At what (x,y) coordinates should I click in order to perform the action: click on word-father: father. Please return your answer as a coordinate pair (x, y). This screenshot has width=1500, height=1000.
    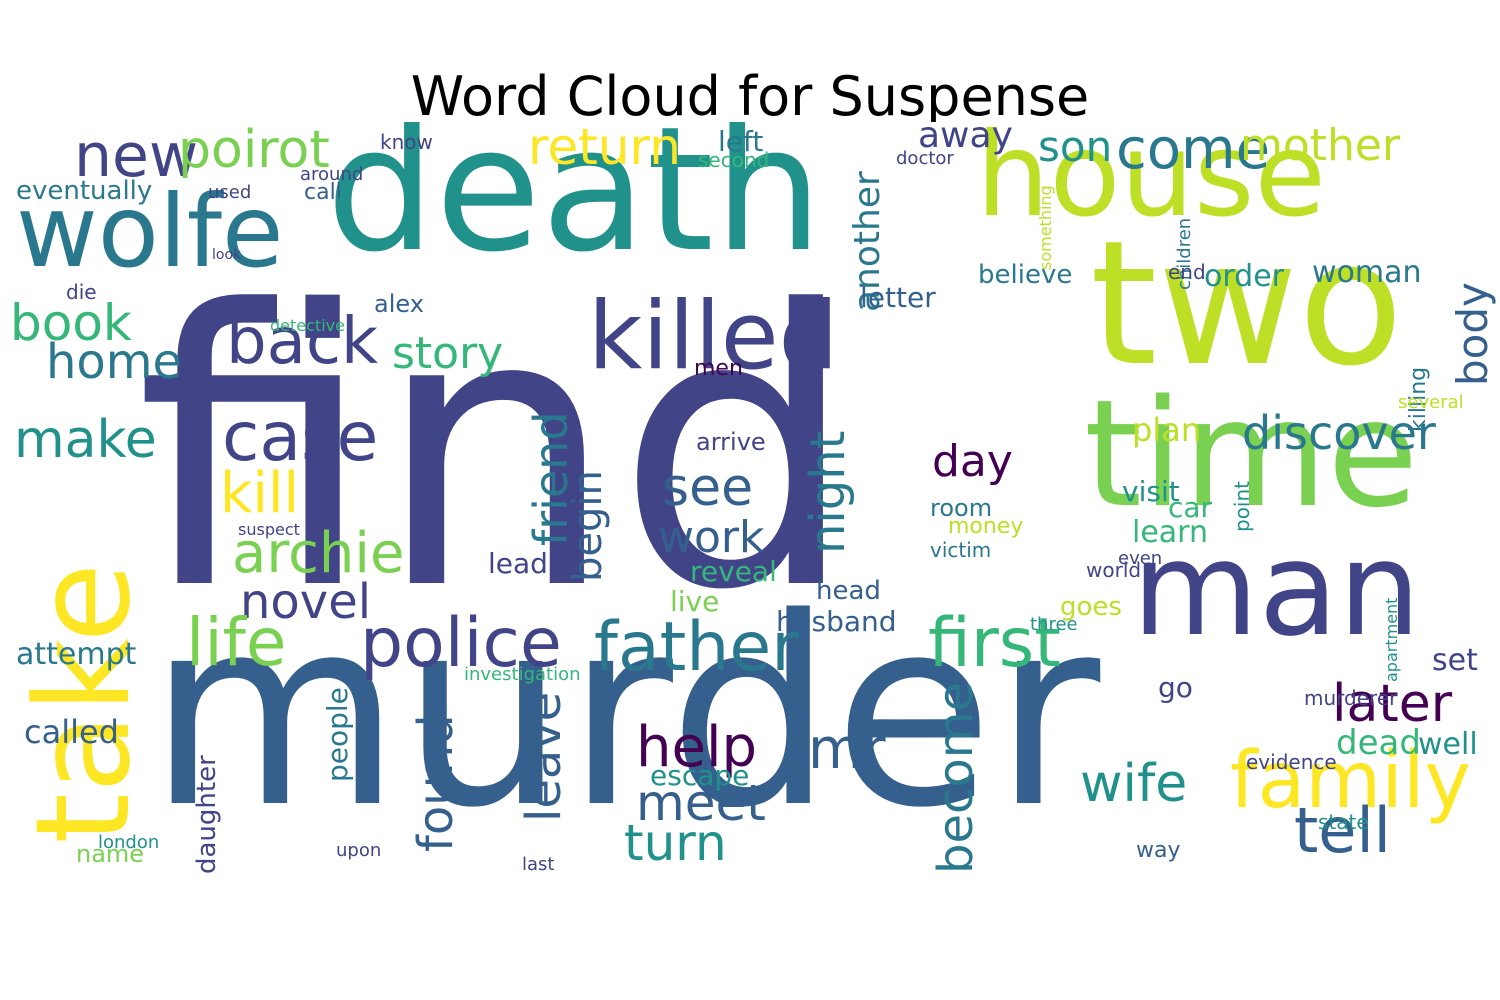
    Looking at the image, I should click on (697, 647).